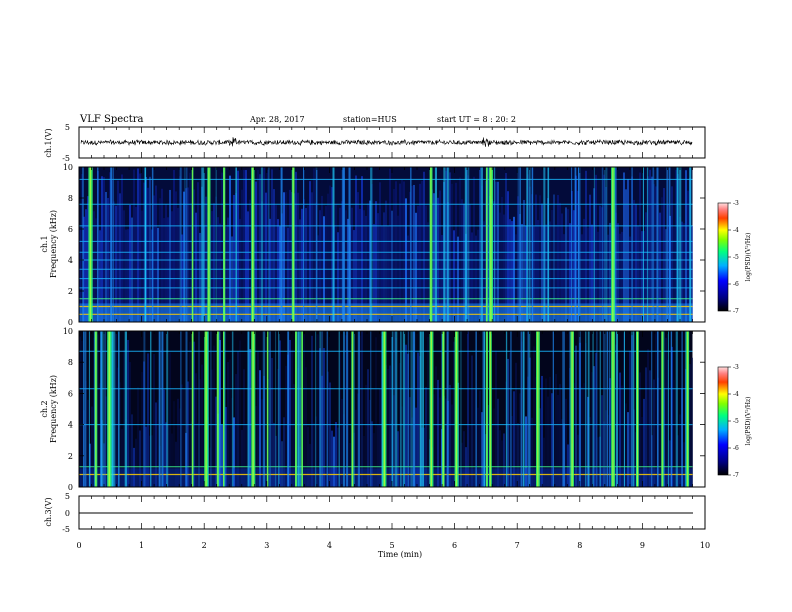 The width and height of the screenshot is (792, 612). What do you see at coordinates (70, 362) in the screenshot?
I see `frequency-tick-label: 8` at bounding box center [70, 362].